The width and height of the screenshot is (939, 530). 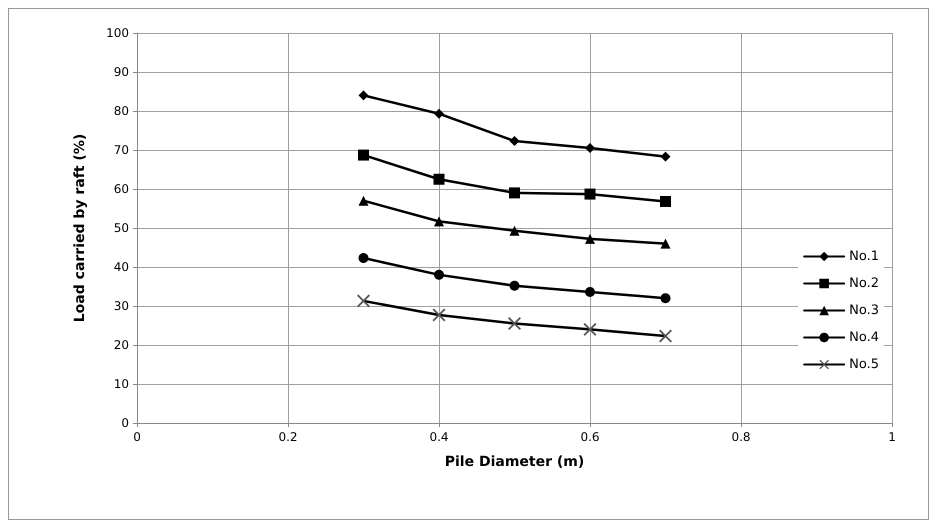 I want to click on y-tick-label: 30, so click(x=121, y=306).